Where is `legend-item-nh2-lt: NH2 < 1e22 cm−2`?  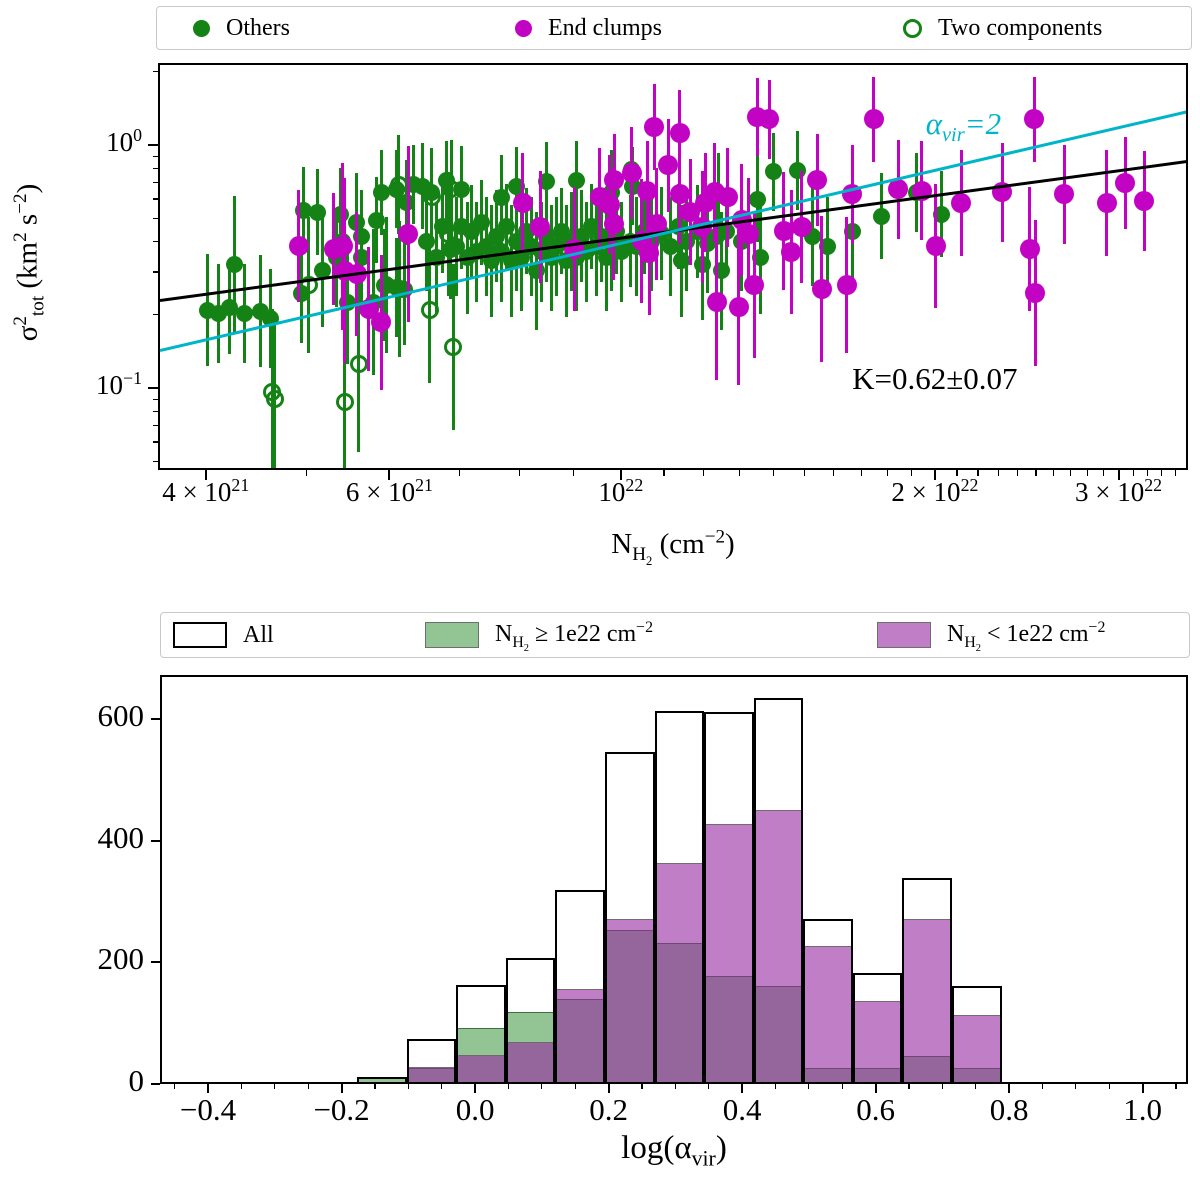 legend-item-nh2-lt: NH2 < 1e22 cm−2 is located at coordinates (991, 635).